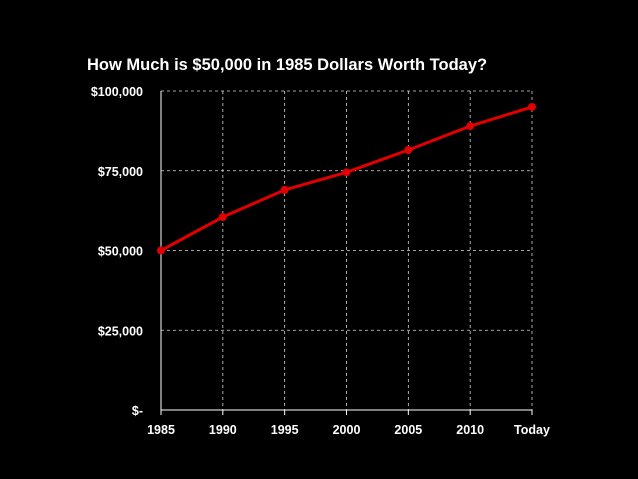 The image size is (638, 479). Describe the element at coordinates (117, 92) in the screenshot. I see `y-tick-label: $100,000` at that location.